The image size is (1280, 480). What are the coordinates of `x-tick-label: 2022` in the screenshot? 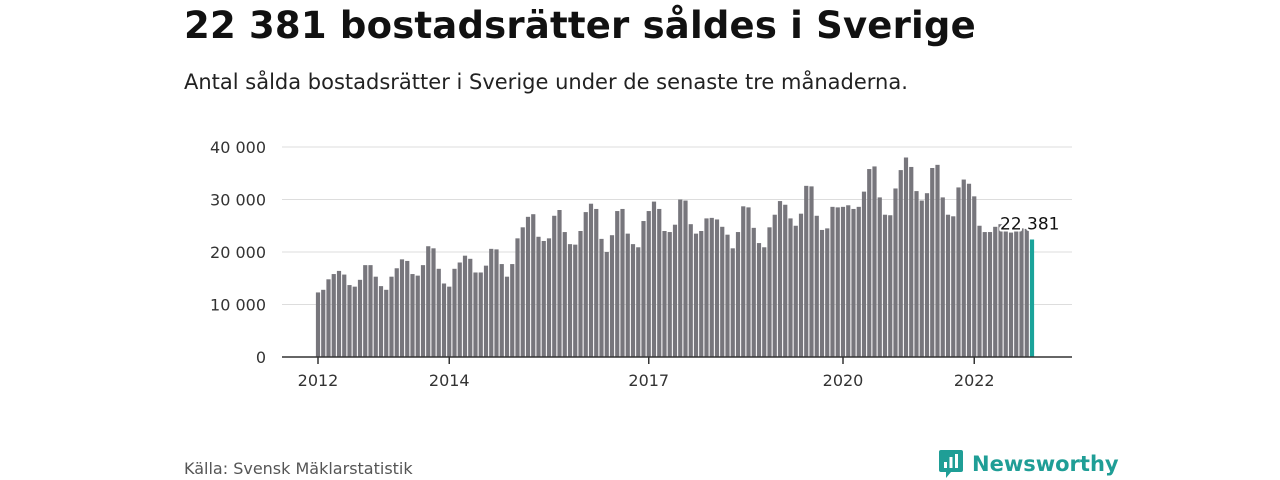 It's located at (974, 380).